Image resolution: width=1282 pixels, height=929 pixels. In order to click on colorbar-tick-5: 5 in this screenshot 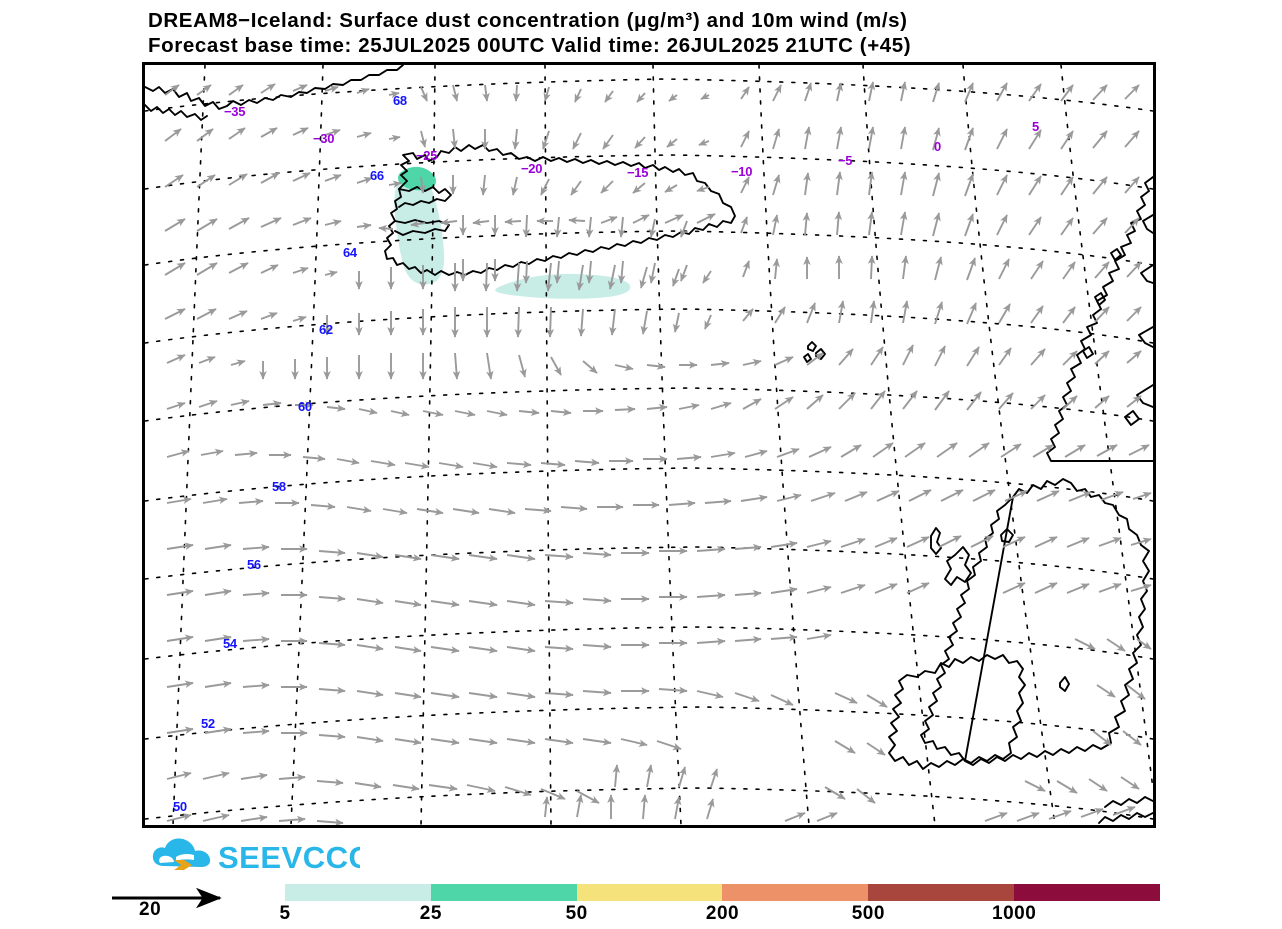, I will do `click(285, 913)`.